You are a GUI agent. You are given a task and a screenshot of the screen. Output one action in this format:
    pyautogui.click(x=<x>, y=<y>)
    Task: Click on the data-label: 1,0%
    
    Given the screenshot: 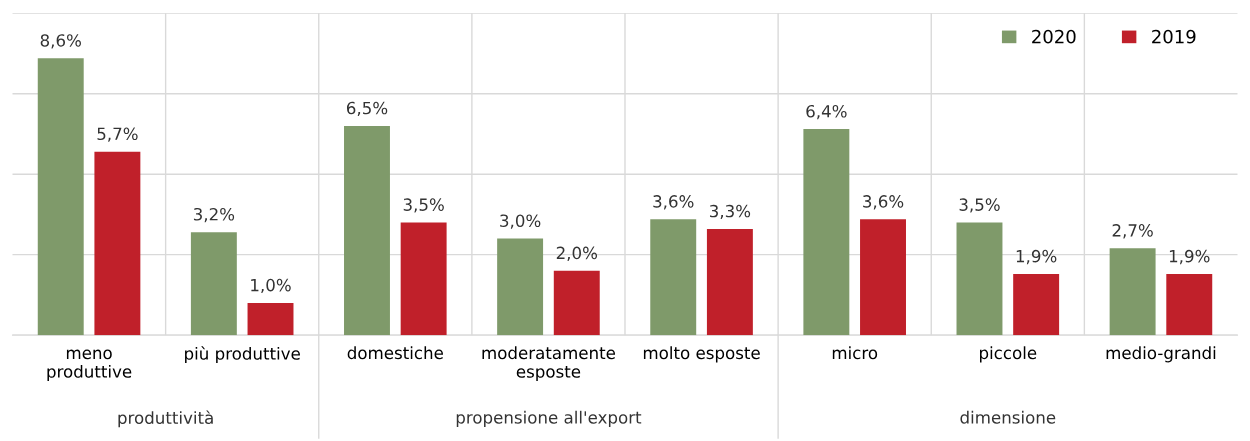 What is the action you would take?
    pyautogui.click(x=271, y=286)
    